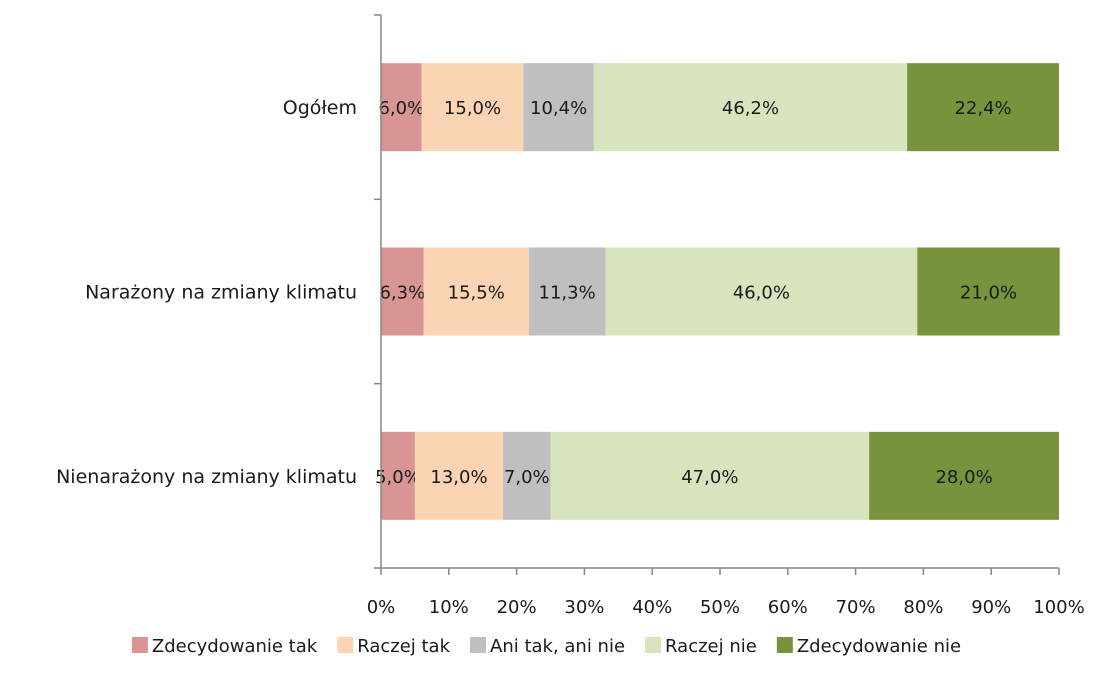  What do you see at coordinates (711, 646) in the screenshot?
I see `legend-label: Raczej nie` at bounding box center [711, 646].